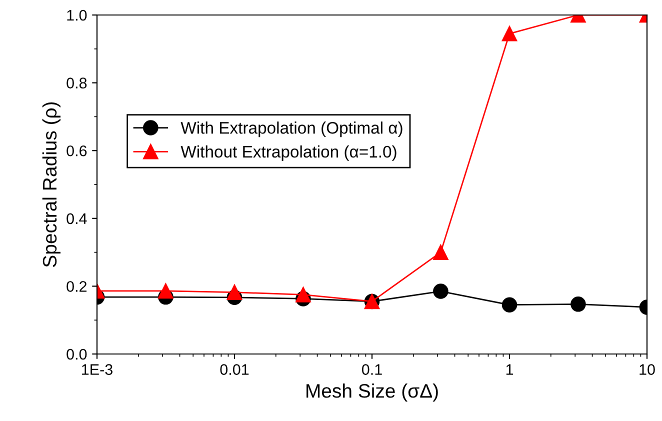 The height and width of the screenshot is (421, 662). I want to click on legend-label: Without Extrapolation (α=1.0), so click(288, 153).